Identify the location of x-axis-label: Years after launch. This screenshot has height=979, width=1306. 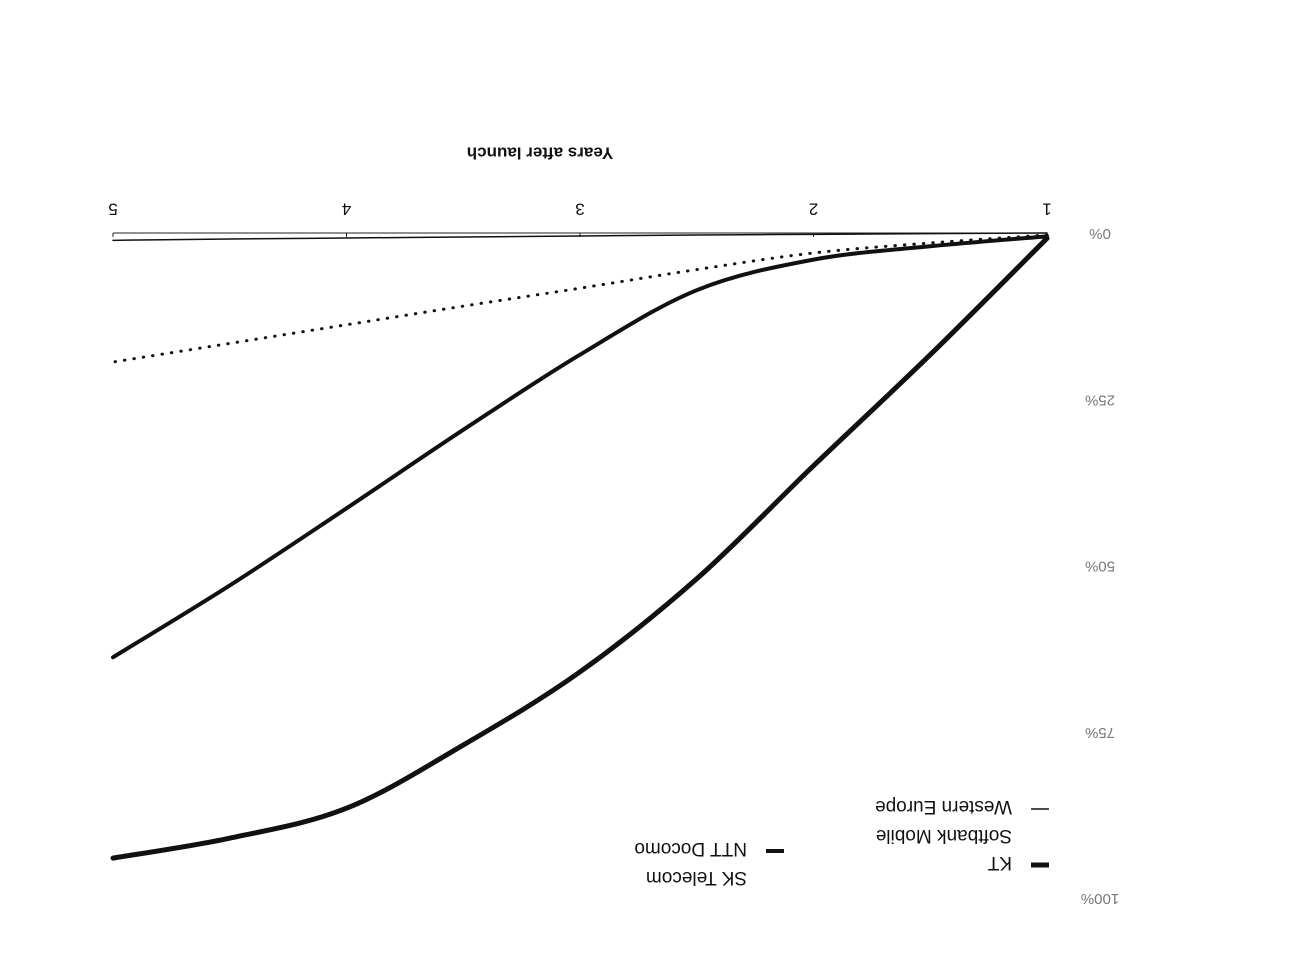
(540, 153).